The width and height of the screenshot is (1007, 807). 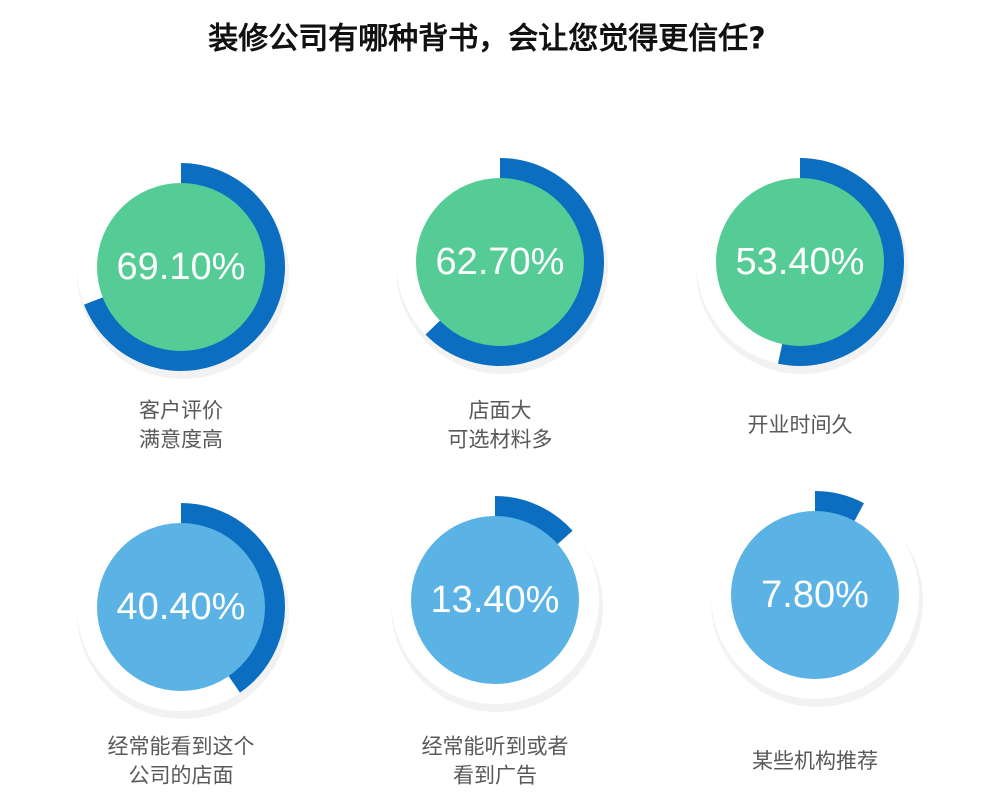 What do you see at coordinates (800, 425) in the screenshot?
I see `category-label: 开业时间久` at bounding box center [800, 425].